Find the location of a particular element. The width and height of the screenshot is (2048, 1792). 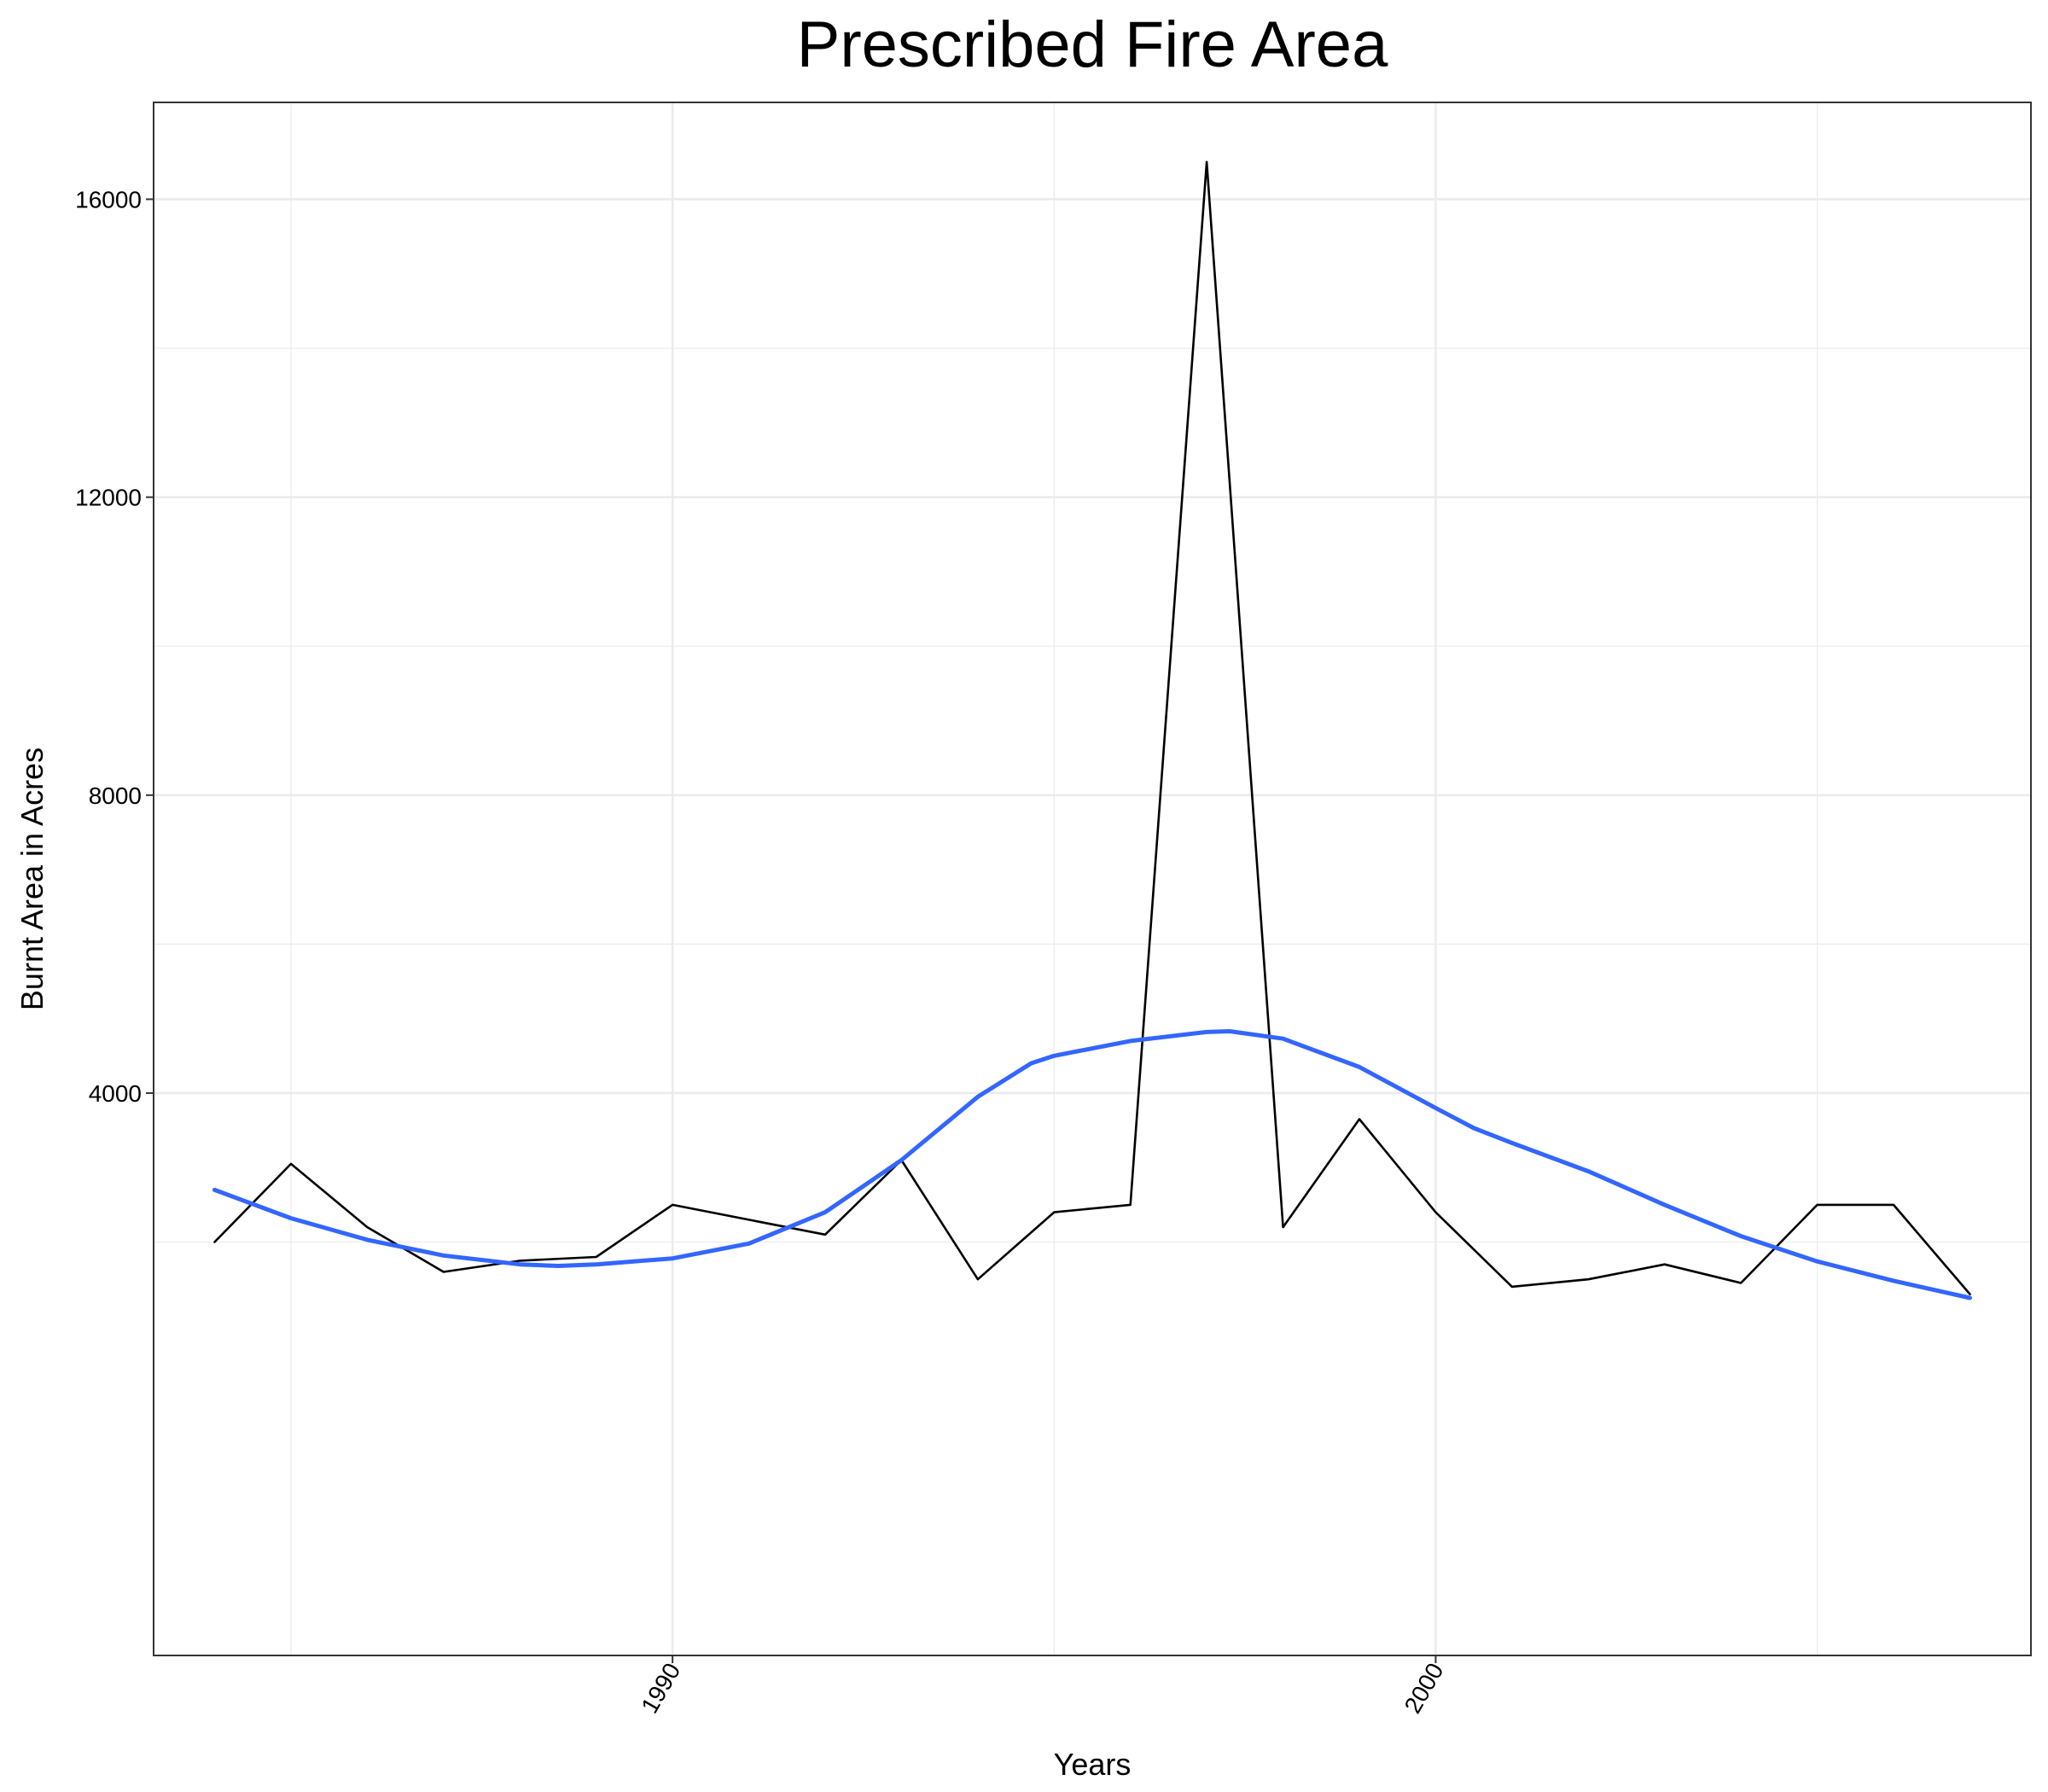

y-tick-label: 8000 is located at coordinates (116, 796).